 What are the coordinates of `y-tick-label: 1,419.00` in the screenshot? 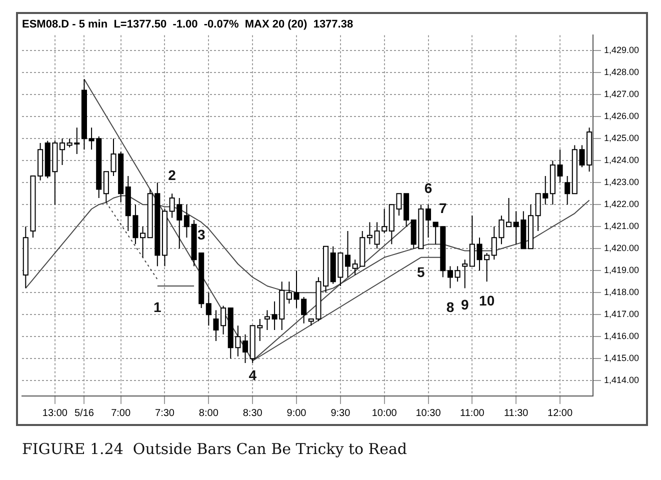 It's located at (622, 270).